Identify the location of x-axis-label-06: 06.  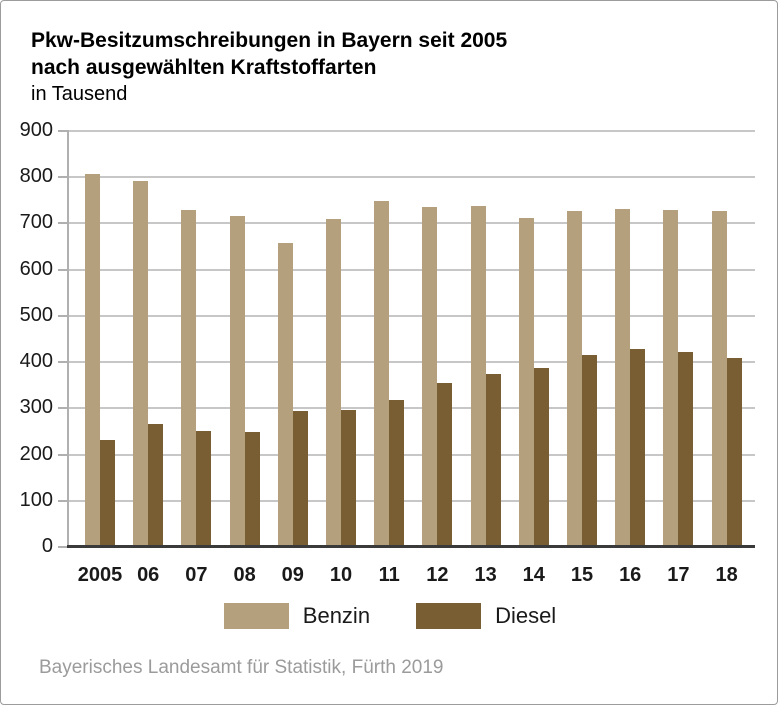
(148, 575).